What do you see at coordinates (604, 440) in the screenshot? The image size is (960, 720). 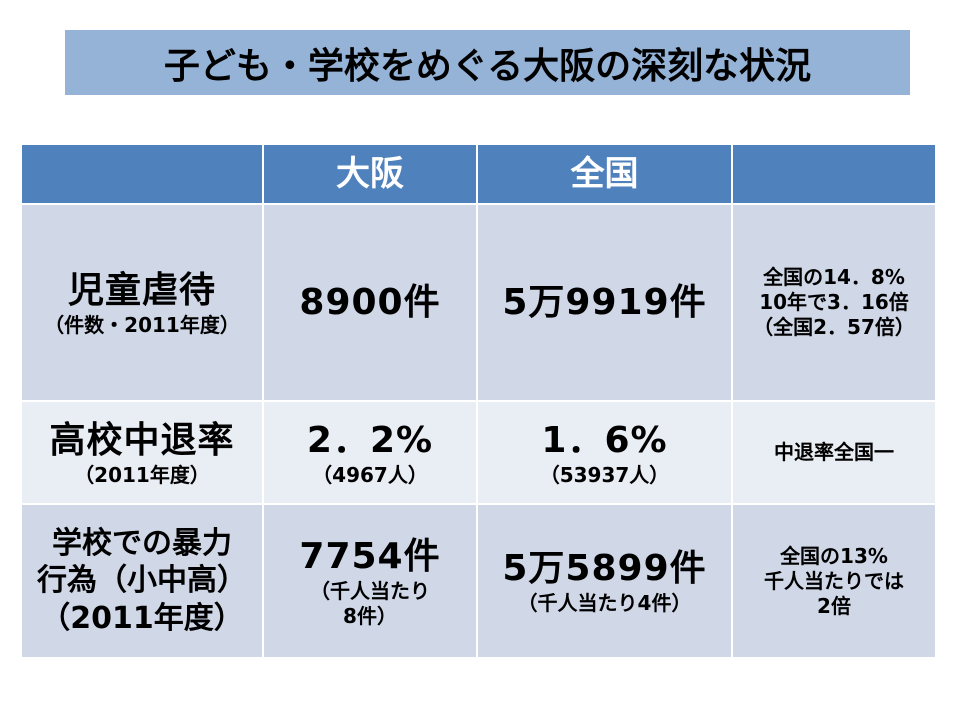 I see `cell-text: 1．6%` at bounding box center [604, 440].